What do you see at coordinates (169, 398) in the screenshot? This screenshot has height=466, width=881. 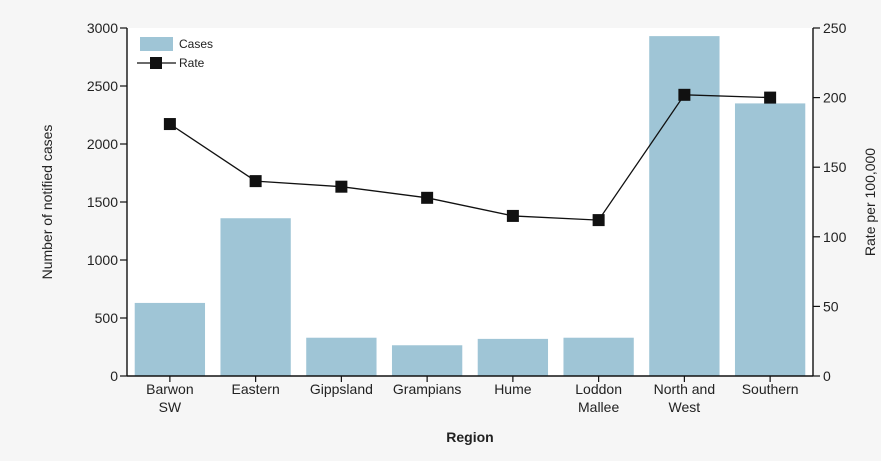 I see `x-tick-label: Barwon SW` at bounding box center [169, 398].